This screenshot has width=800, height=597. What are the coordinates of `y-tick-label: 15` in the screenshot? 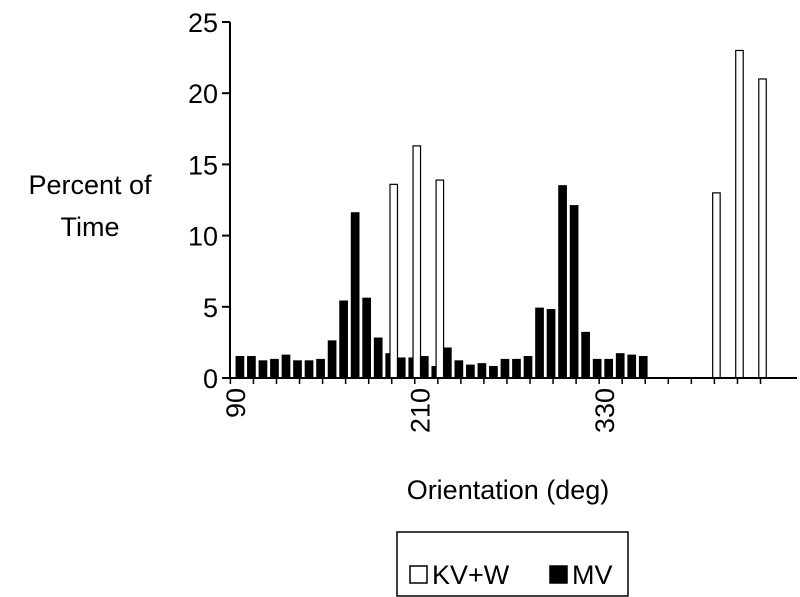 It's located at (203, 165).